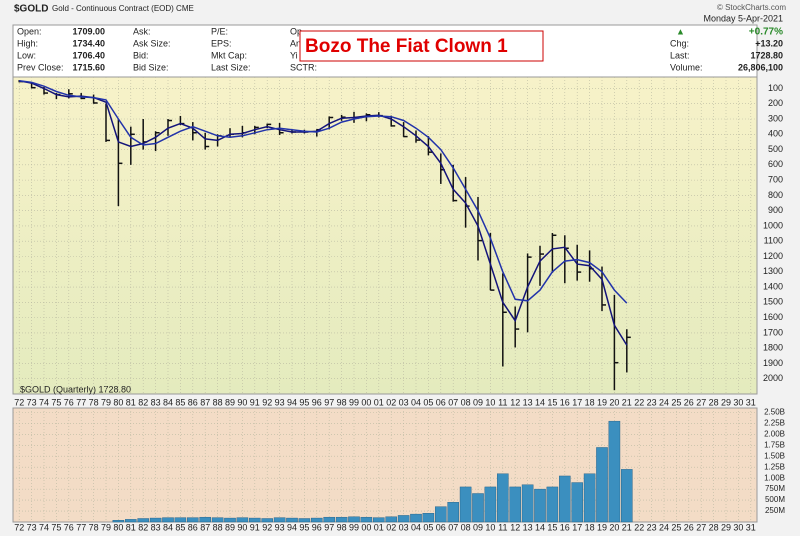 The height and width of the screenshot is (536, 800). What do you see at coordinates (294, 55) in the screenshot?
I see `quote-label: Yi` at bounding box center [294, 55].